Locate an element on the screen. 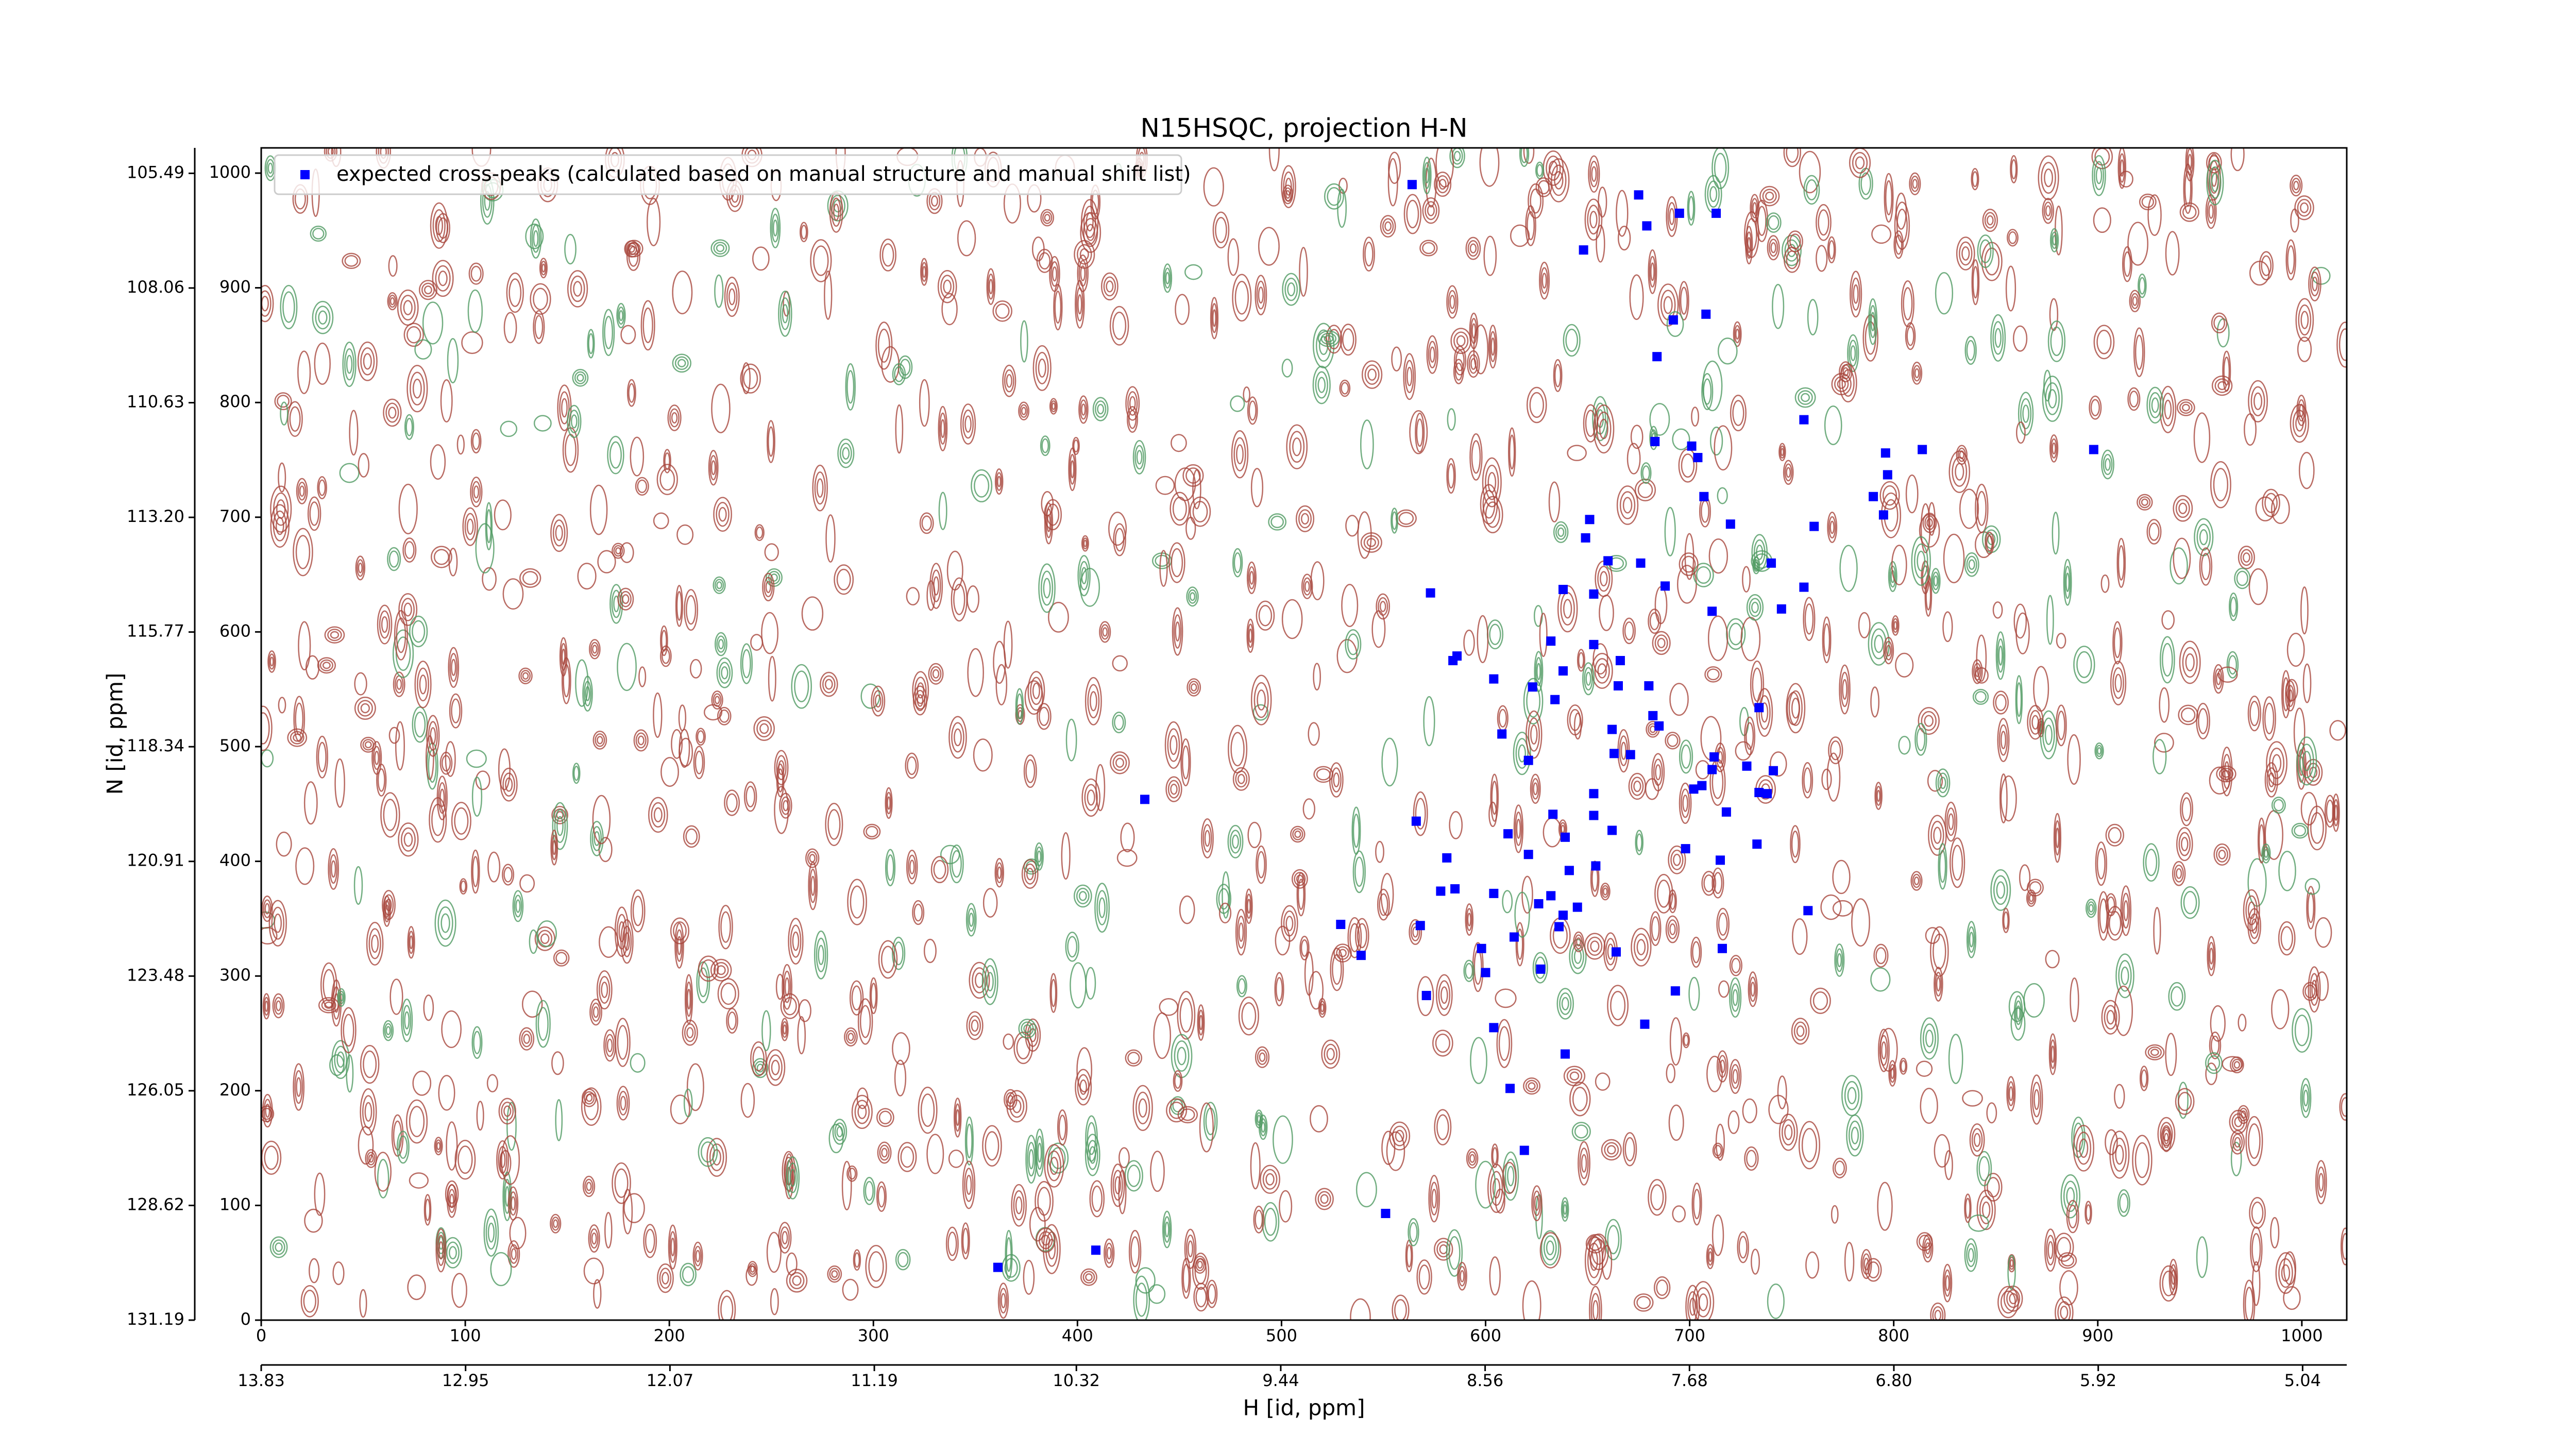  x2-tick-label: 10.32 is located at coordinates (1076, 1380).